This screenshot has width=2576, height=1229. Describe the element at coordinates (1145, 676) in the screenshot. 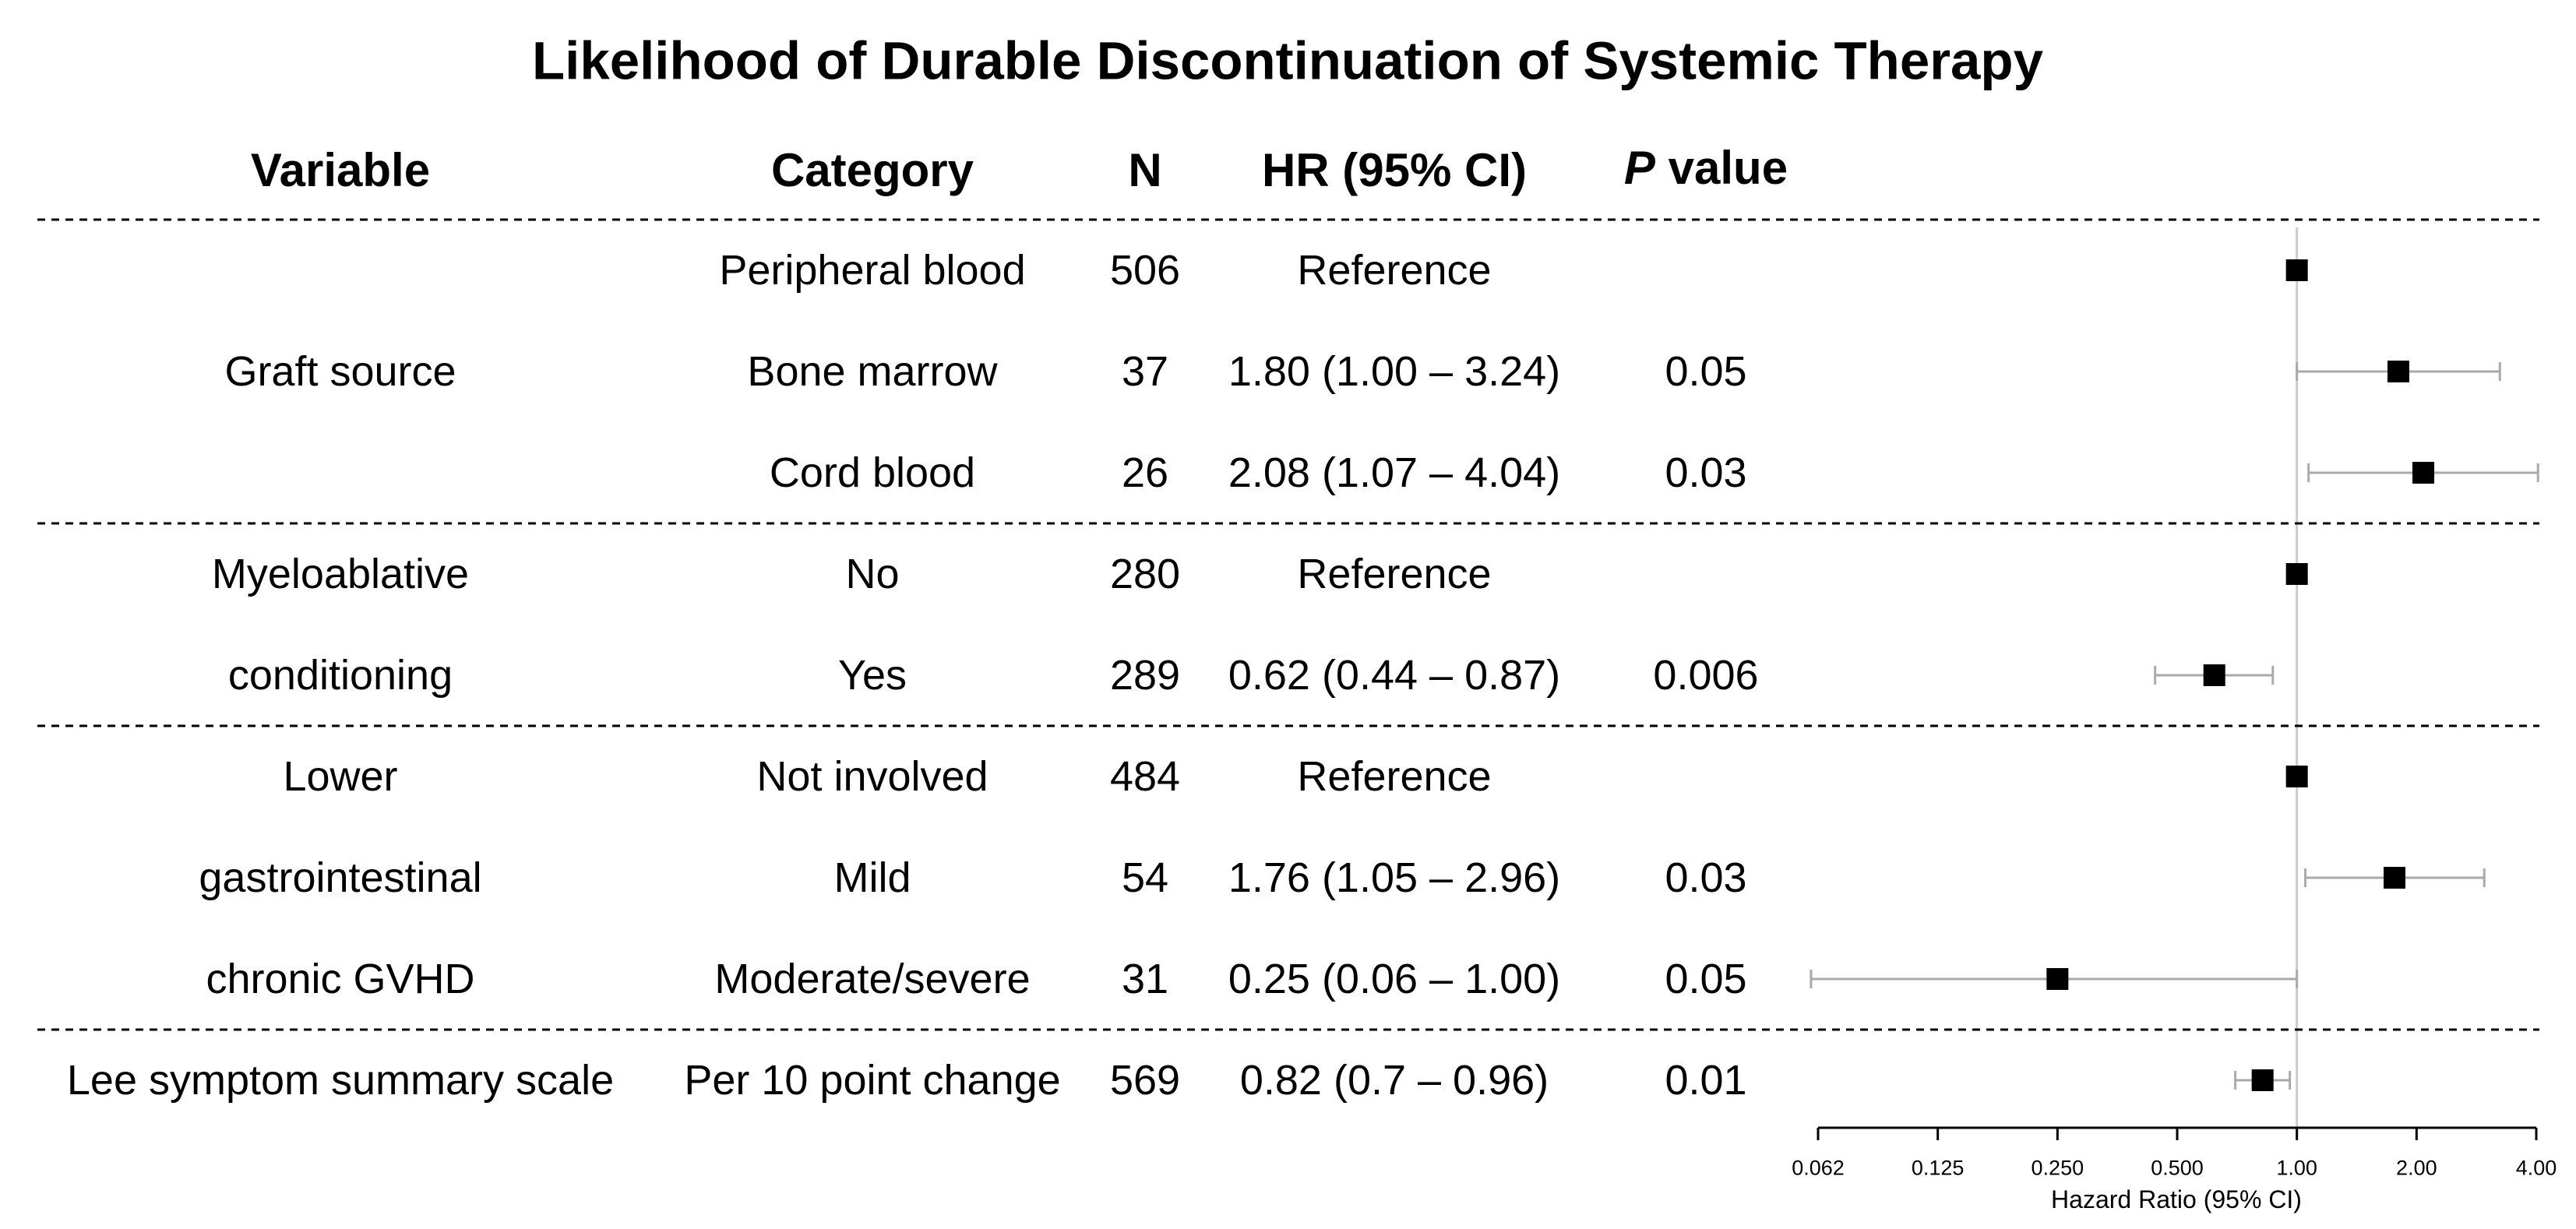

I see `n-cell: 289` at that location.